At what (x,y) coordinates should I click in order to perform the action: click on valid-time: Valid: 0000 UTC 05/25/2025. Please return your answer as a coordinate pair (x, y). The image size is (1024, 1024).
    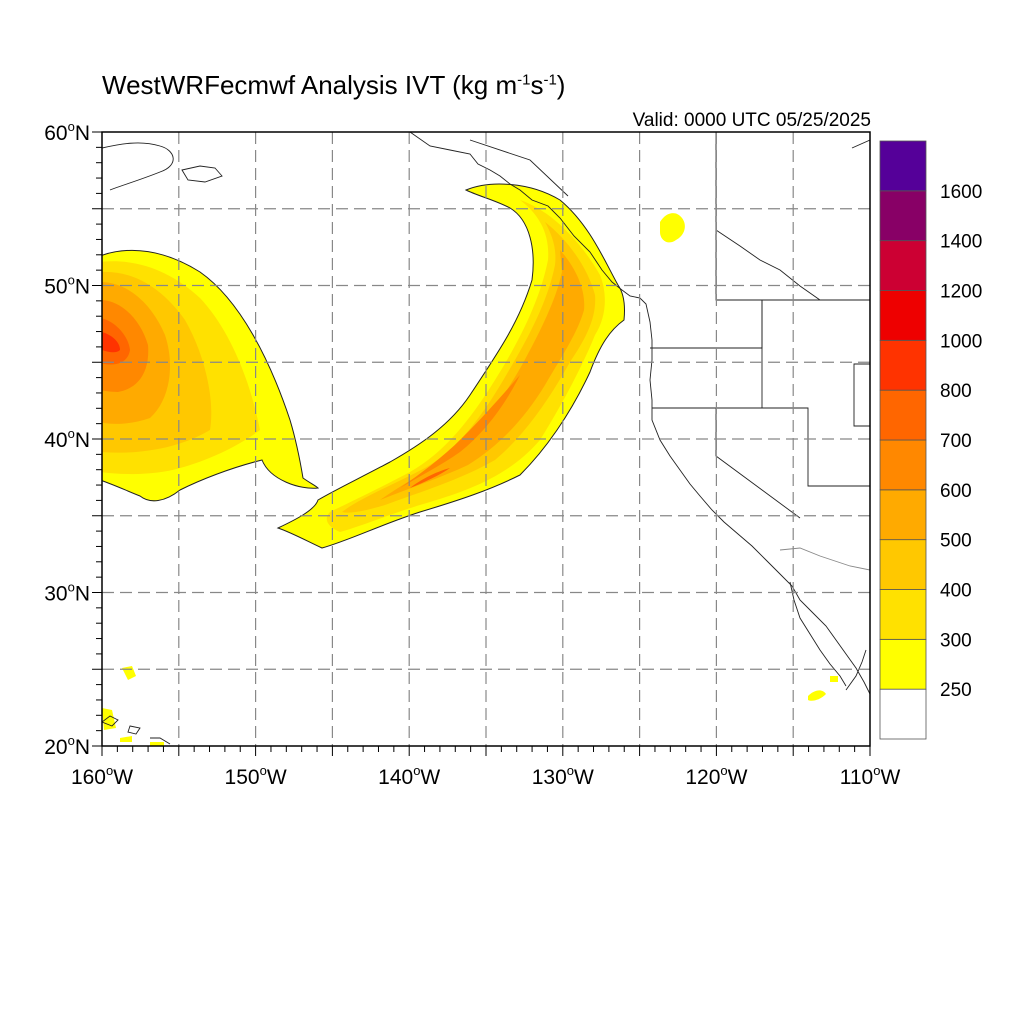
    Looking at the image, I should click on (751, 120).